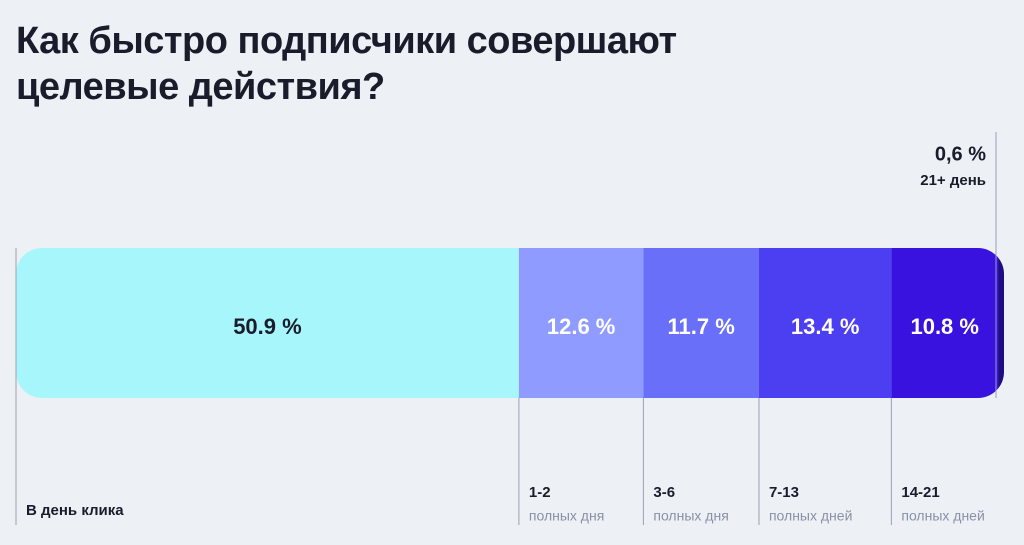  I want to click on category-label: 7-13, so click(784, 492).